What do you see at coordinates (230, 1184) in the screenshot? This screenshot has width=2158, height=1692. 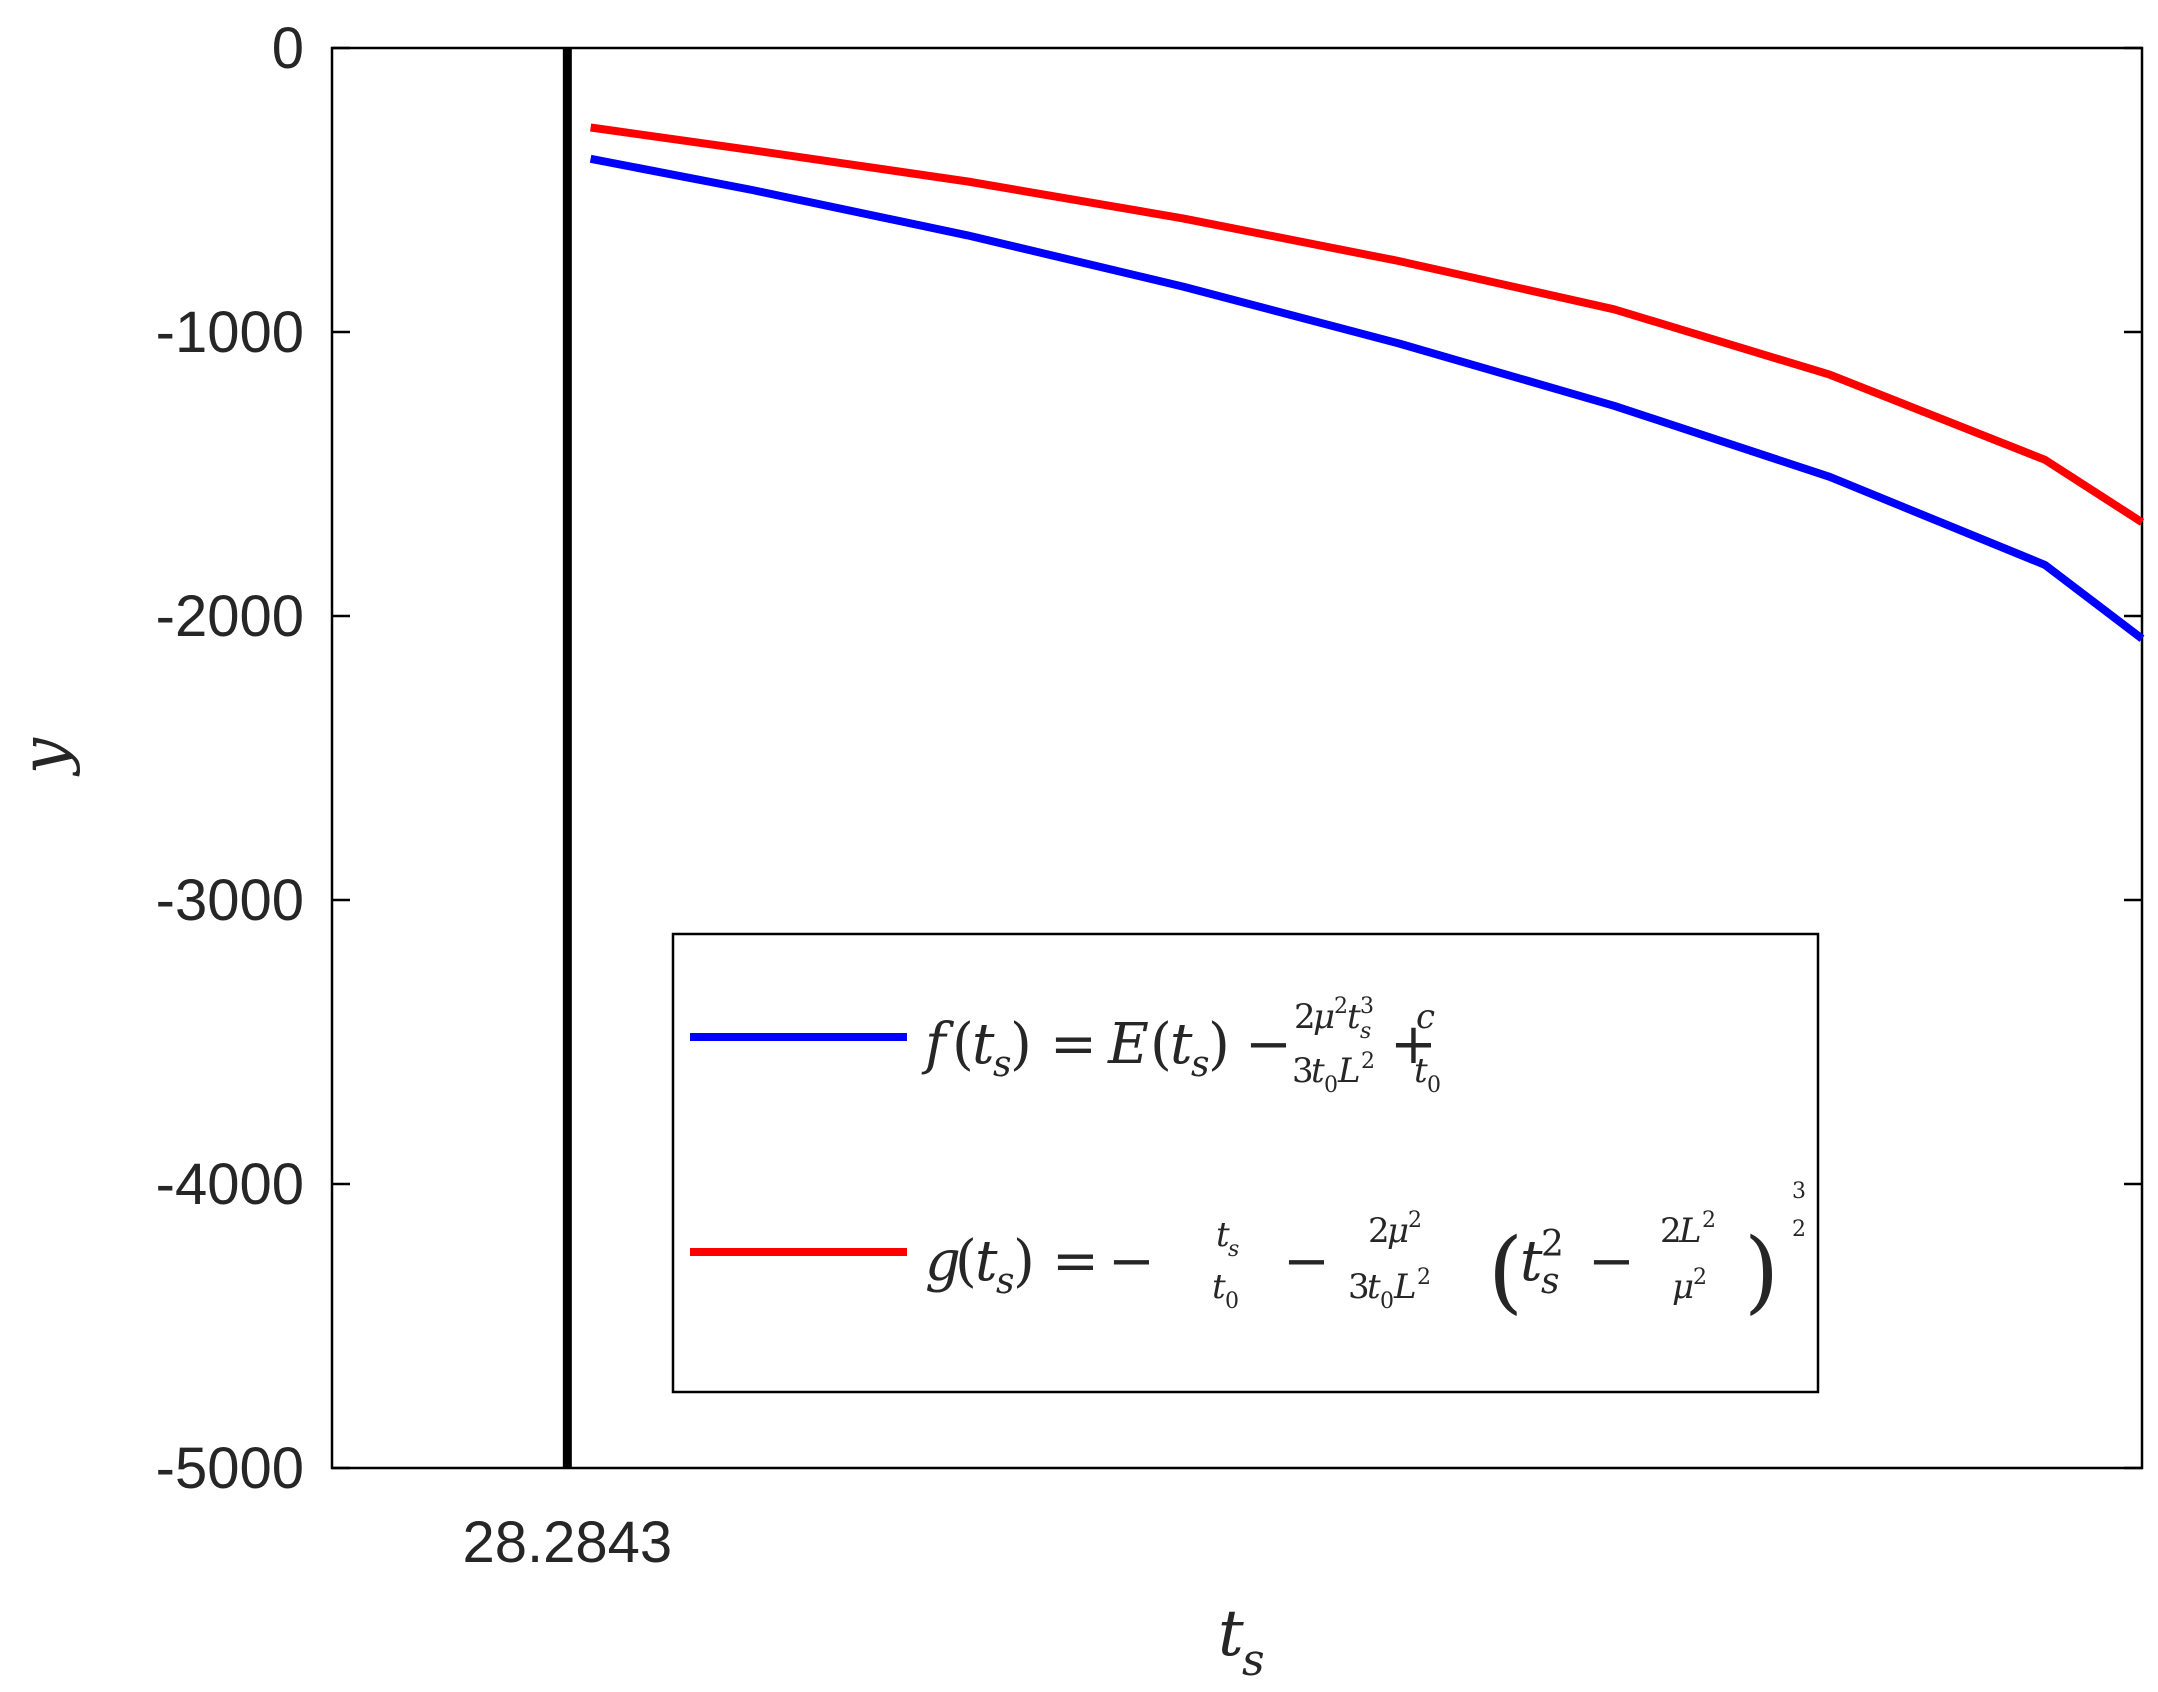 I see `y-tick-label: -4000` at bounding box center [230, 1184].